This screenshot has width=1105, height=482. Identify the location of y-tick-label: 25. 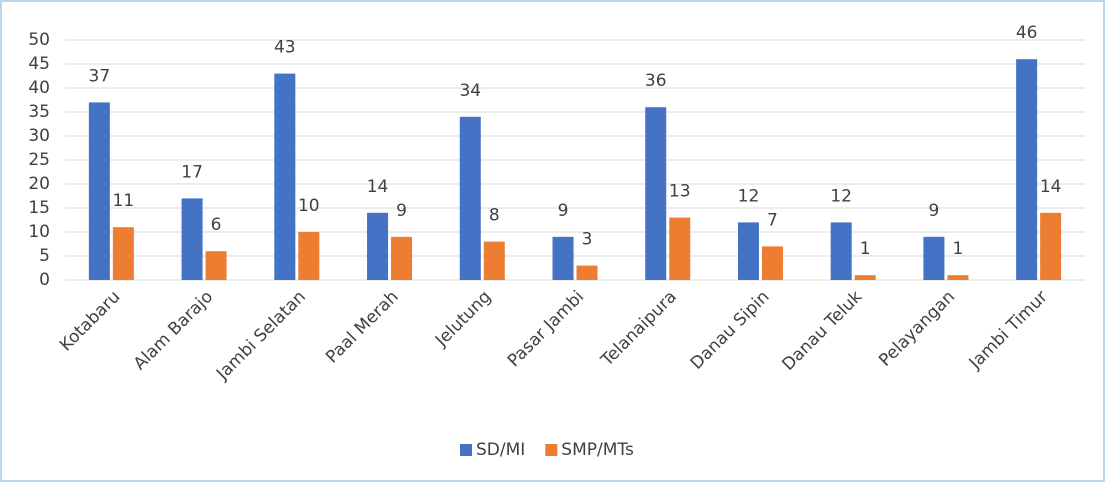
(39, 160).